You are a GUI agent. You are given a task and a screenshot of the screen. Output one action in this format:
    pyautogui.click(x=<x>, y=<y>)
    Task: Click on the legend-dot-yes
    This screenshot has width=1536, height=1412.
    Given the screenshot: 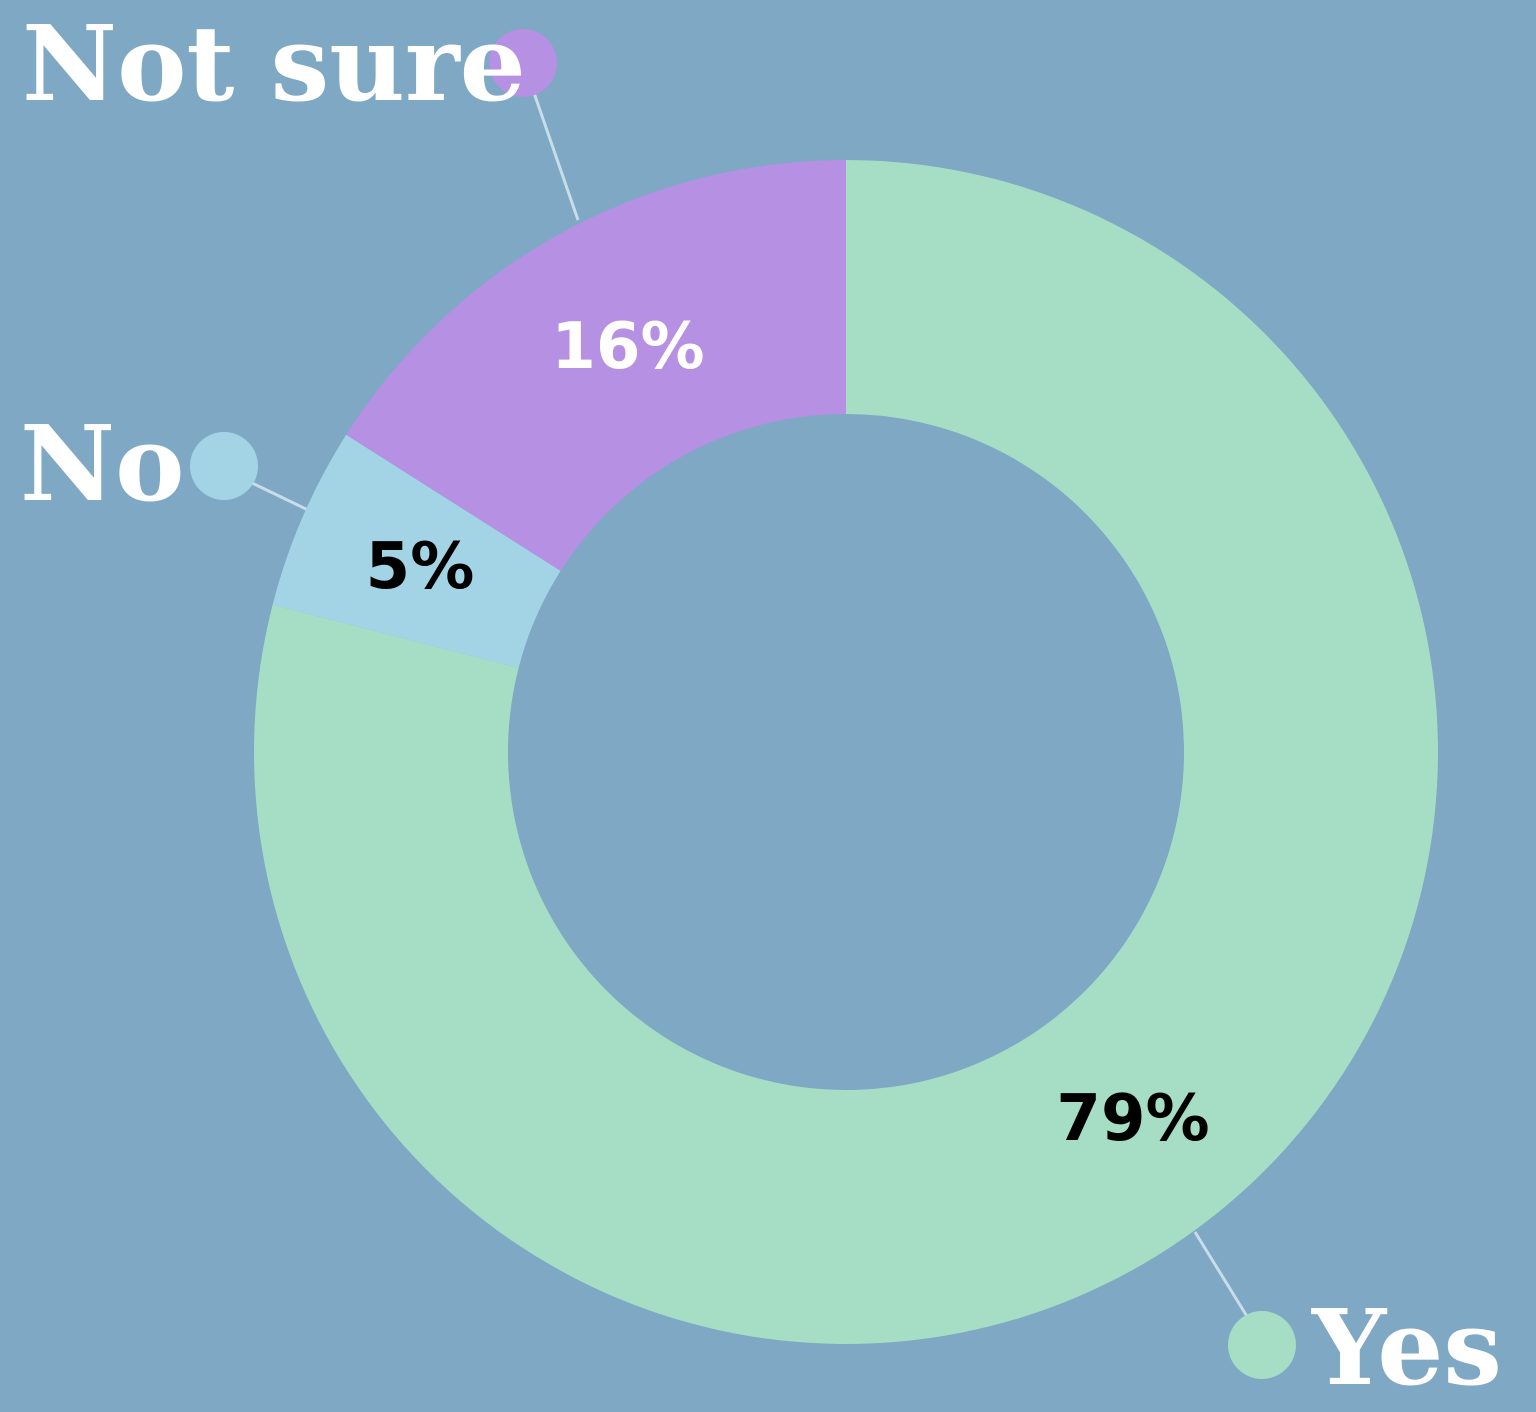 What is the action you would take?
    pyautogui.click(x=1262, y=1345)
    